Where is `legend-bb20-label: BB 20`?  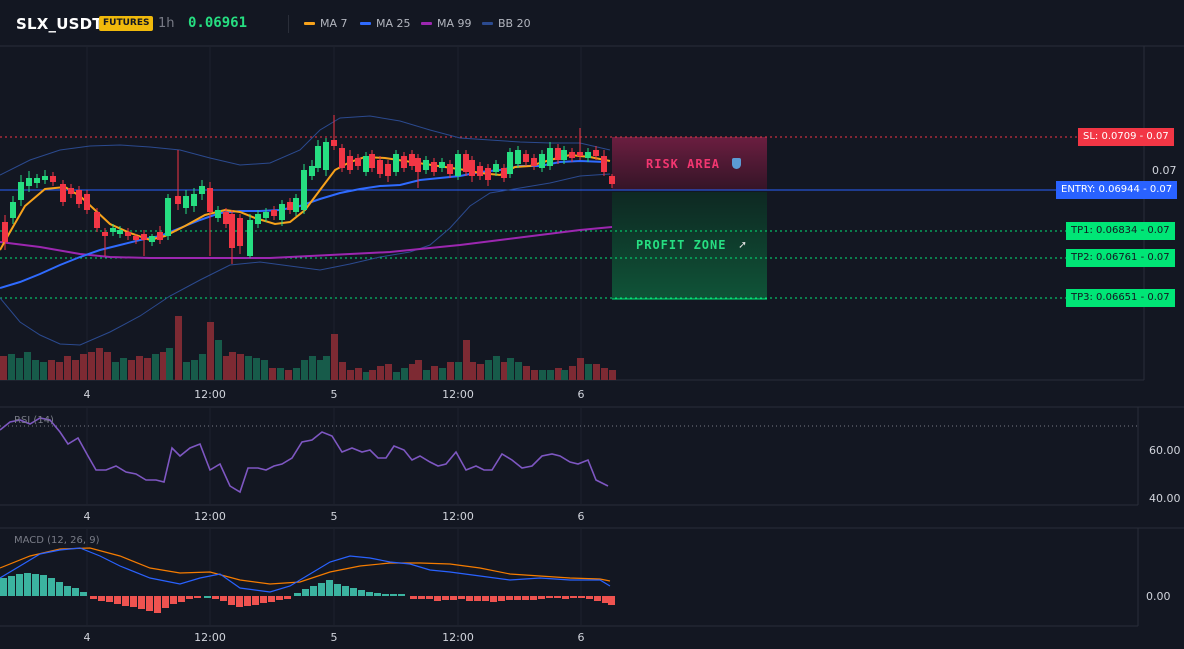
legend-bb20-label: BB 20 is located at coordinates (514, 23).